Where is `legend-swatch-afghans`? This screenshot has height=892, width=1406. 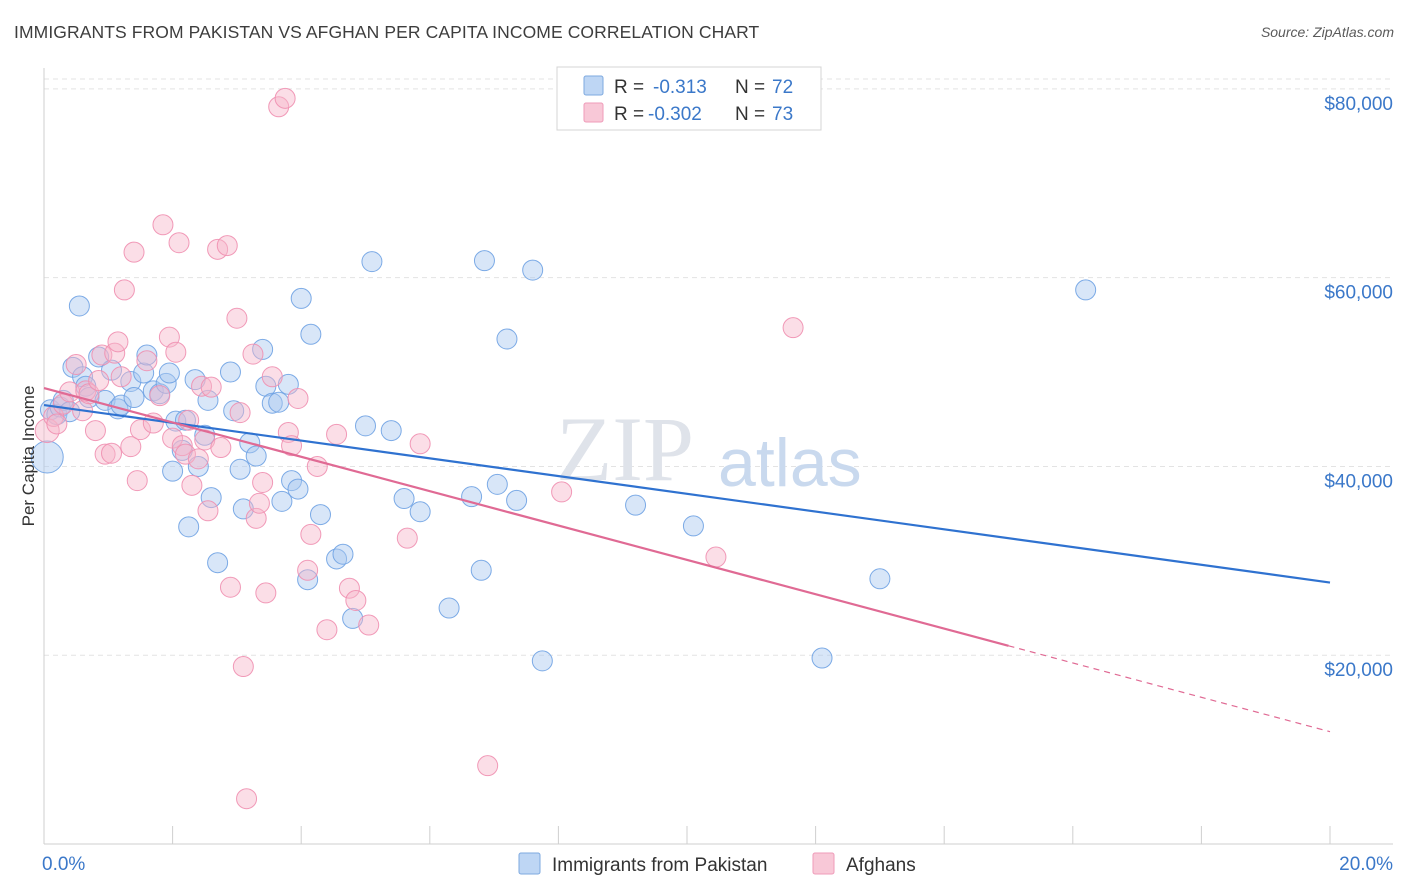
legend-swatch-afghans is located at coordinates (593, 112).